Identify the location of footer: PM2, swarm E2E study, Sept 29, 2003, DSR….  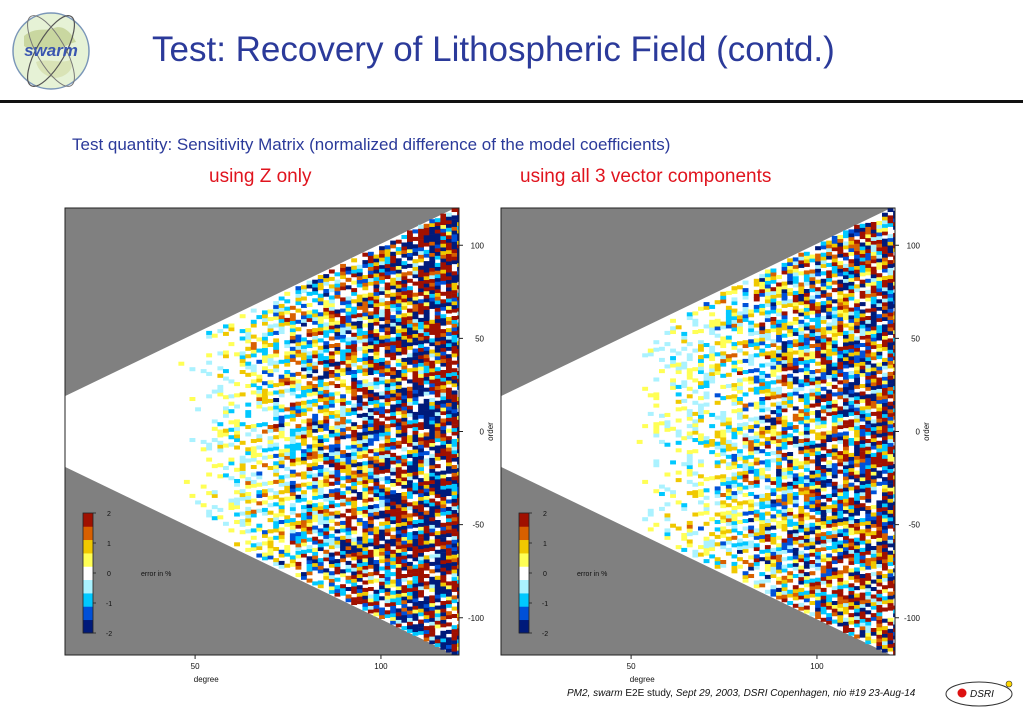
(741, 693).